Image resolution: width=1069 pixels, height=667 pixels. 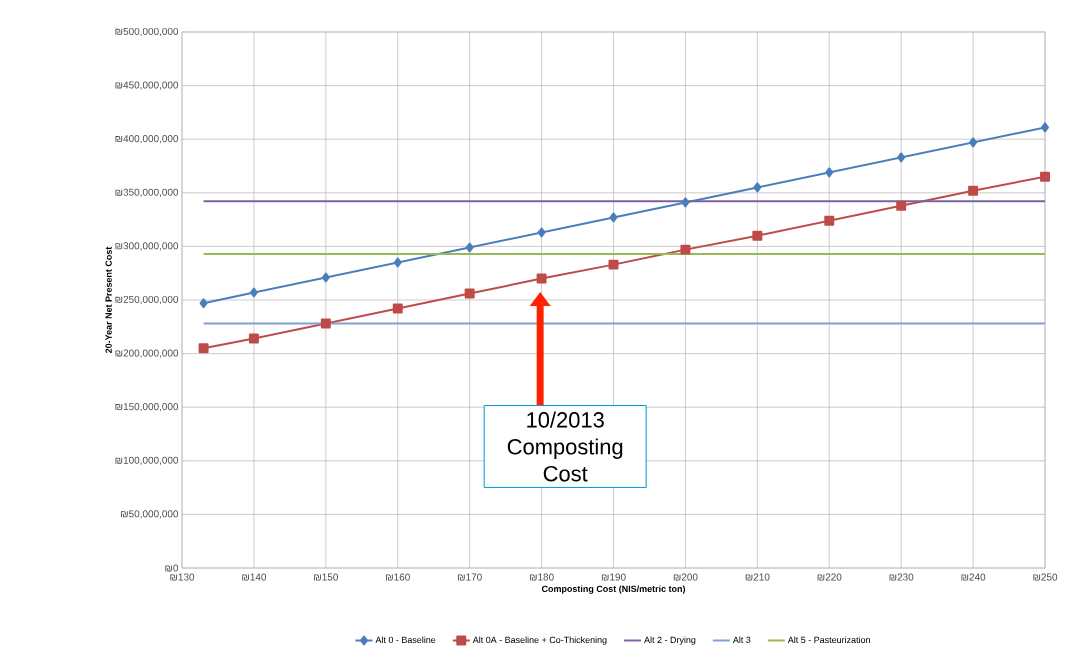 What do you see at coordinates (147, 460) in the screenshot?
I see `y-tick-label: ₪100,000,000` at bounding box center [147, 460].